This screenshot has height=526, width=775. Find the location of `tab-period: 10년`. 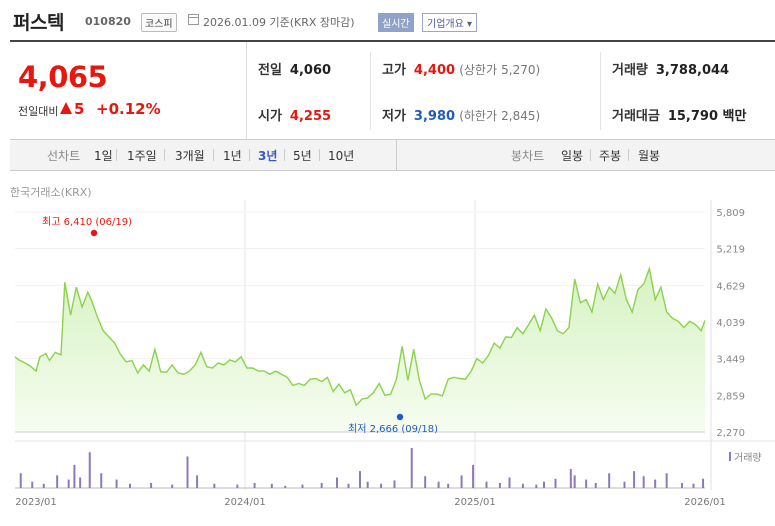

tab-period: 10년 is located at coordinates (341, 156).